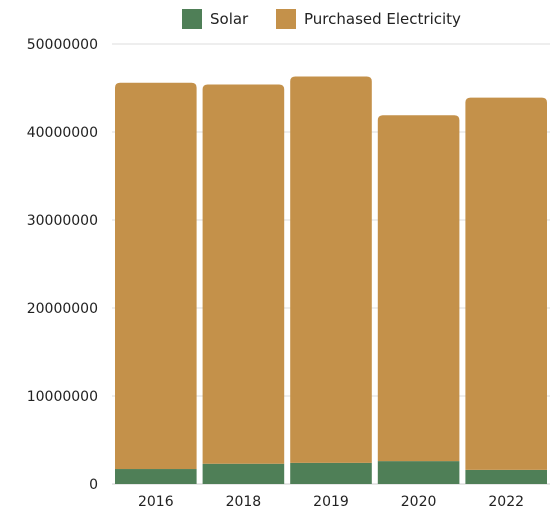  I want to click on y-tick-label: 0, so click(93, 485).